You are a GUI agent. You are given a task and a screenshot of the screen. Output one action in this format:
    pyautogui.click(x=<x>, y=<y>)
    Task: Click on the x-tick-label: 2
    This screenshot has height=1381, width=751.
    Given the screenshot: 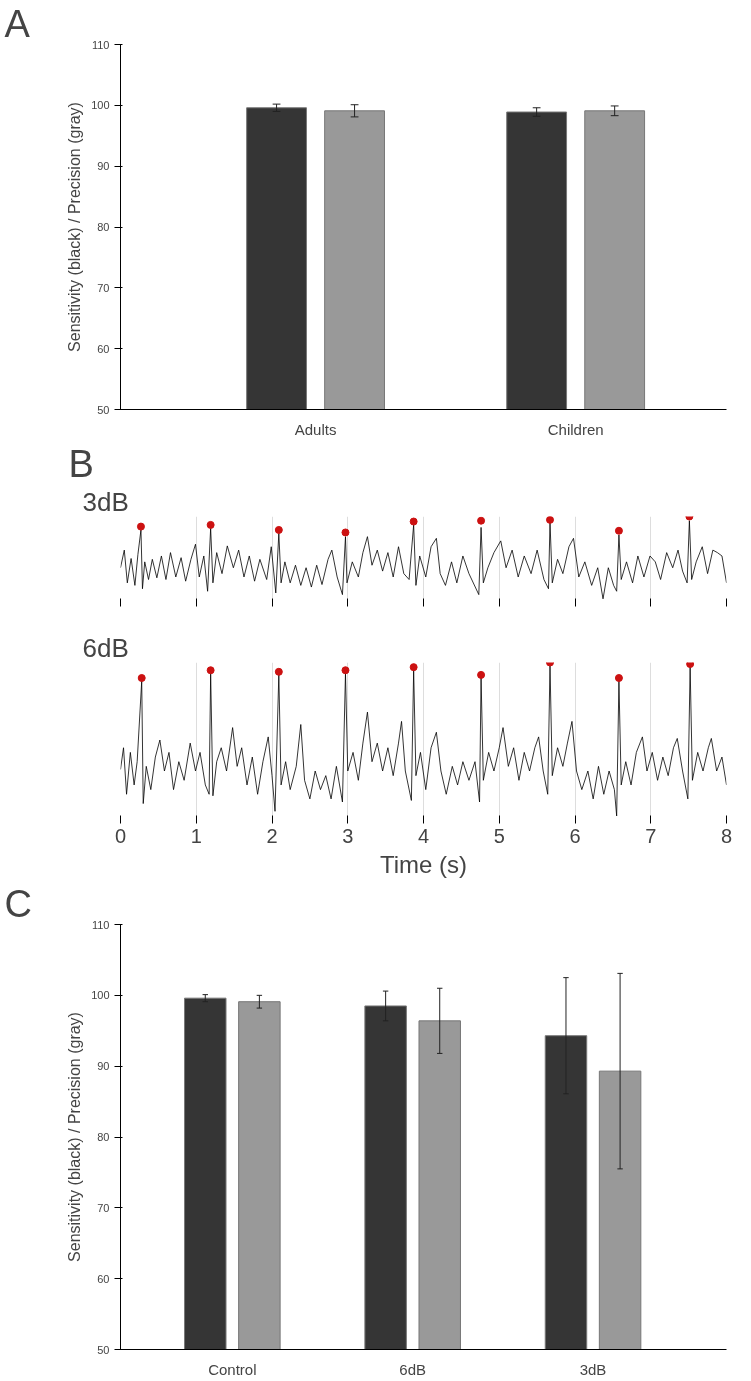 What is the action you would take?
    pyautogui.click(x=272, y=835)
    